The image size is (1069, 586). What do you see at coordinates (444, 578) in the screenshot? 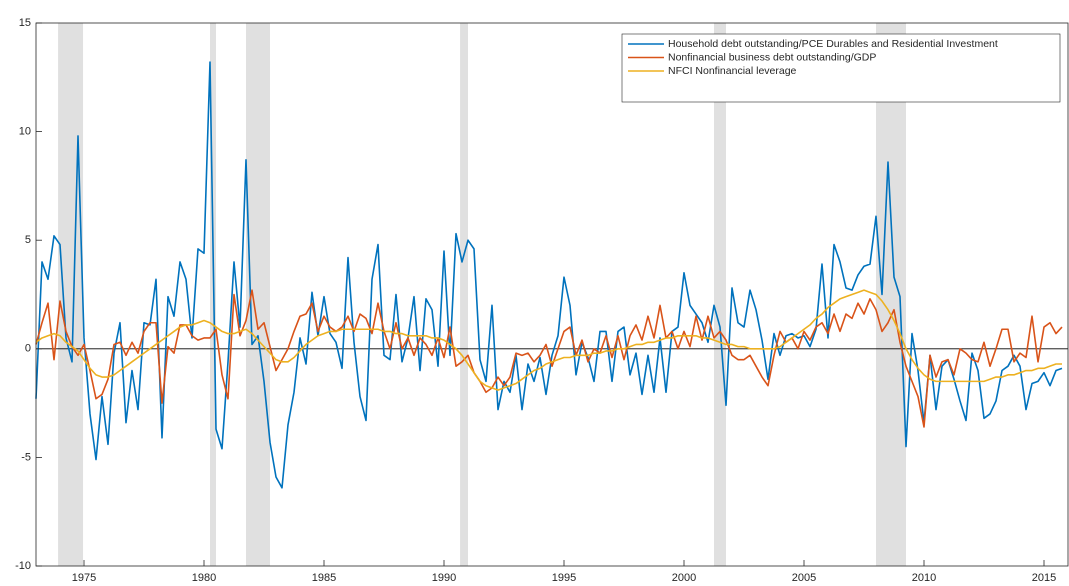
I see `x-tick-label: 1990` at bounding box center [444, 578].